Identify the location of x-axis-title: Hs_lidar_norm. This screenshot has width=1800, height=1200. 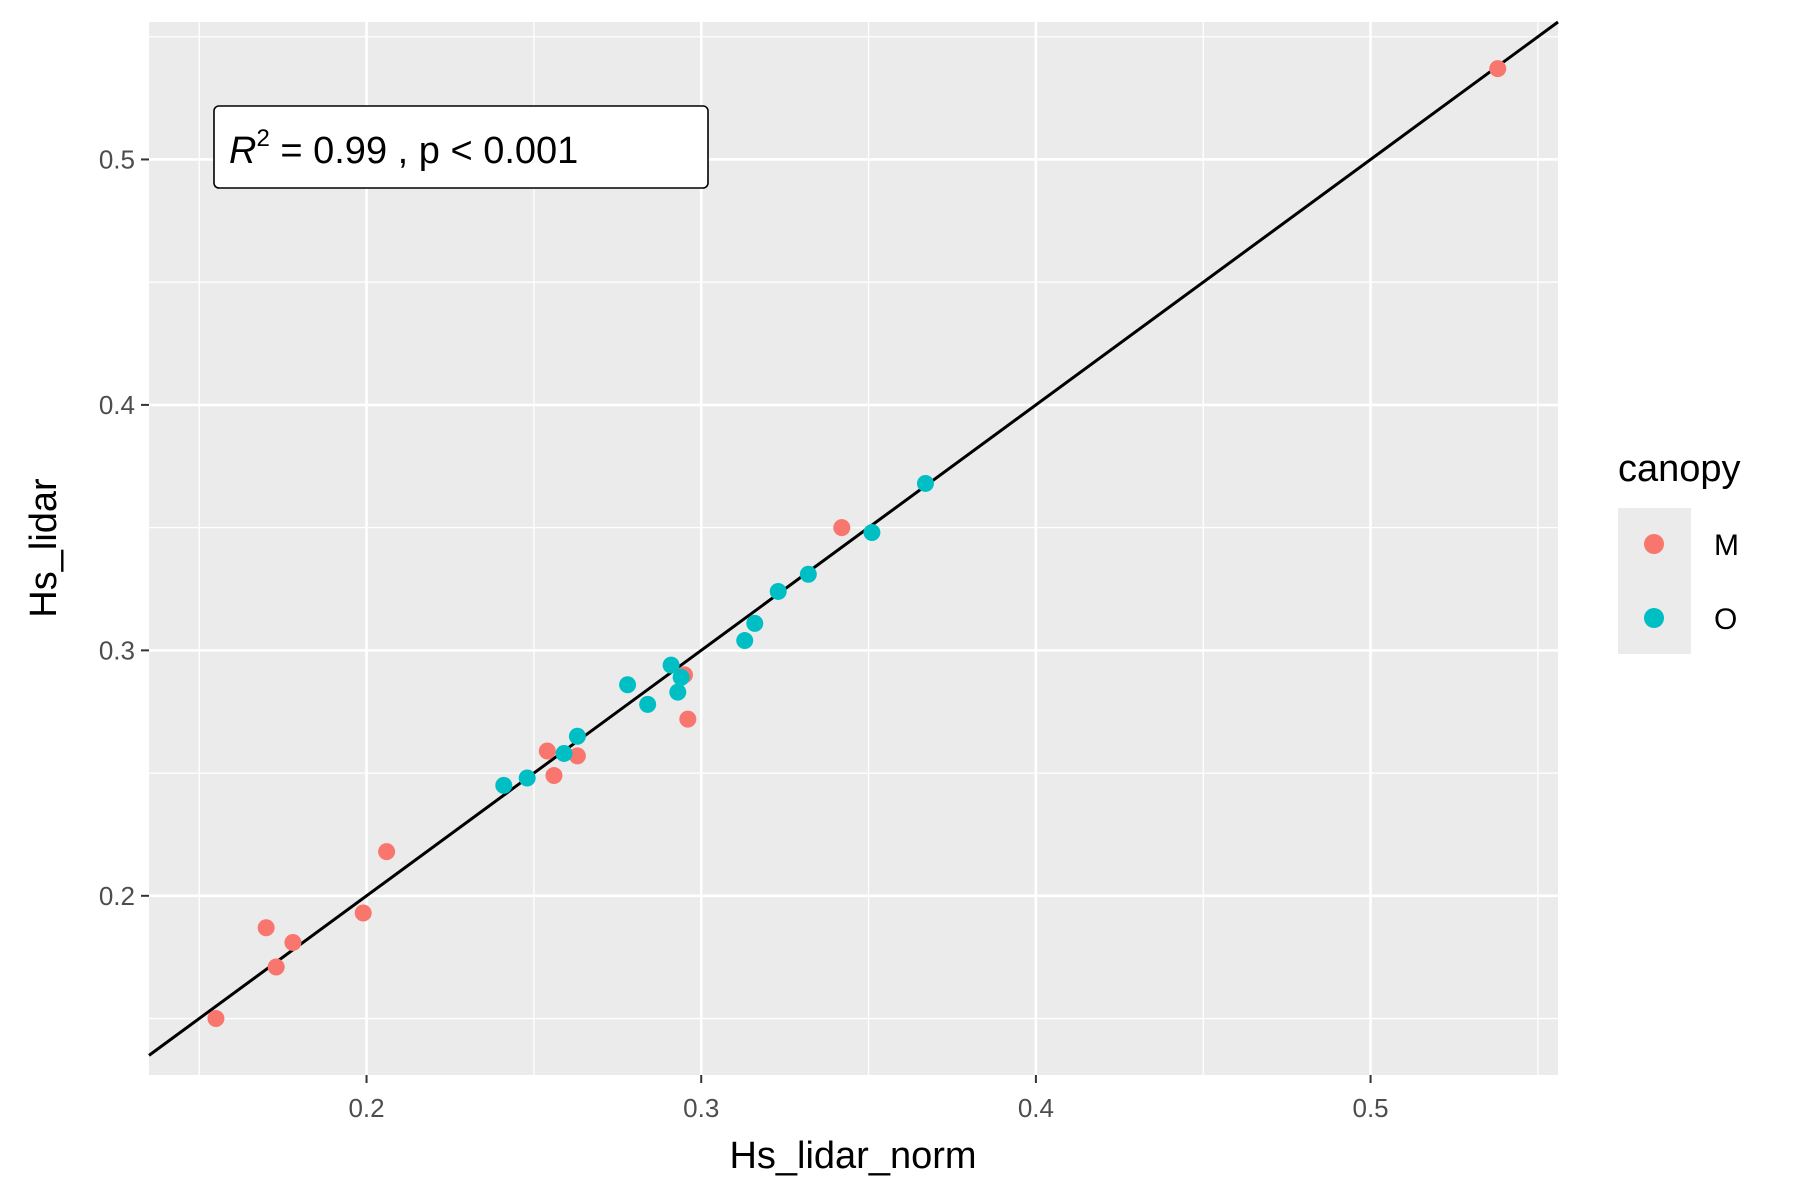
(852, 1156).